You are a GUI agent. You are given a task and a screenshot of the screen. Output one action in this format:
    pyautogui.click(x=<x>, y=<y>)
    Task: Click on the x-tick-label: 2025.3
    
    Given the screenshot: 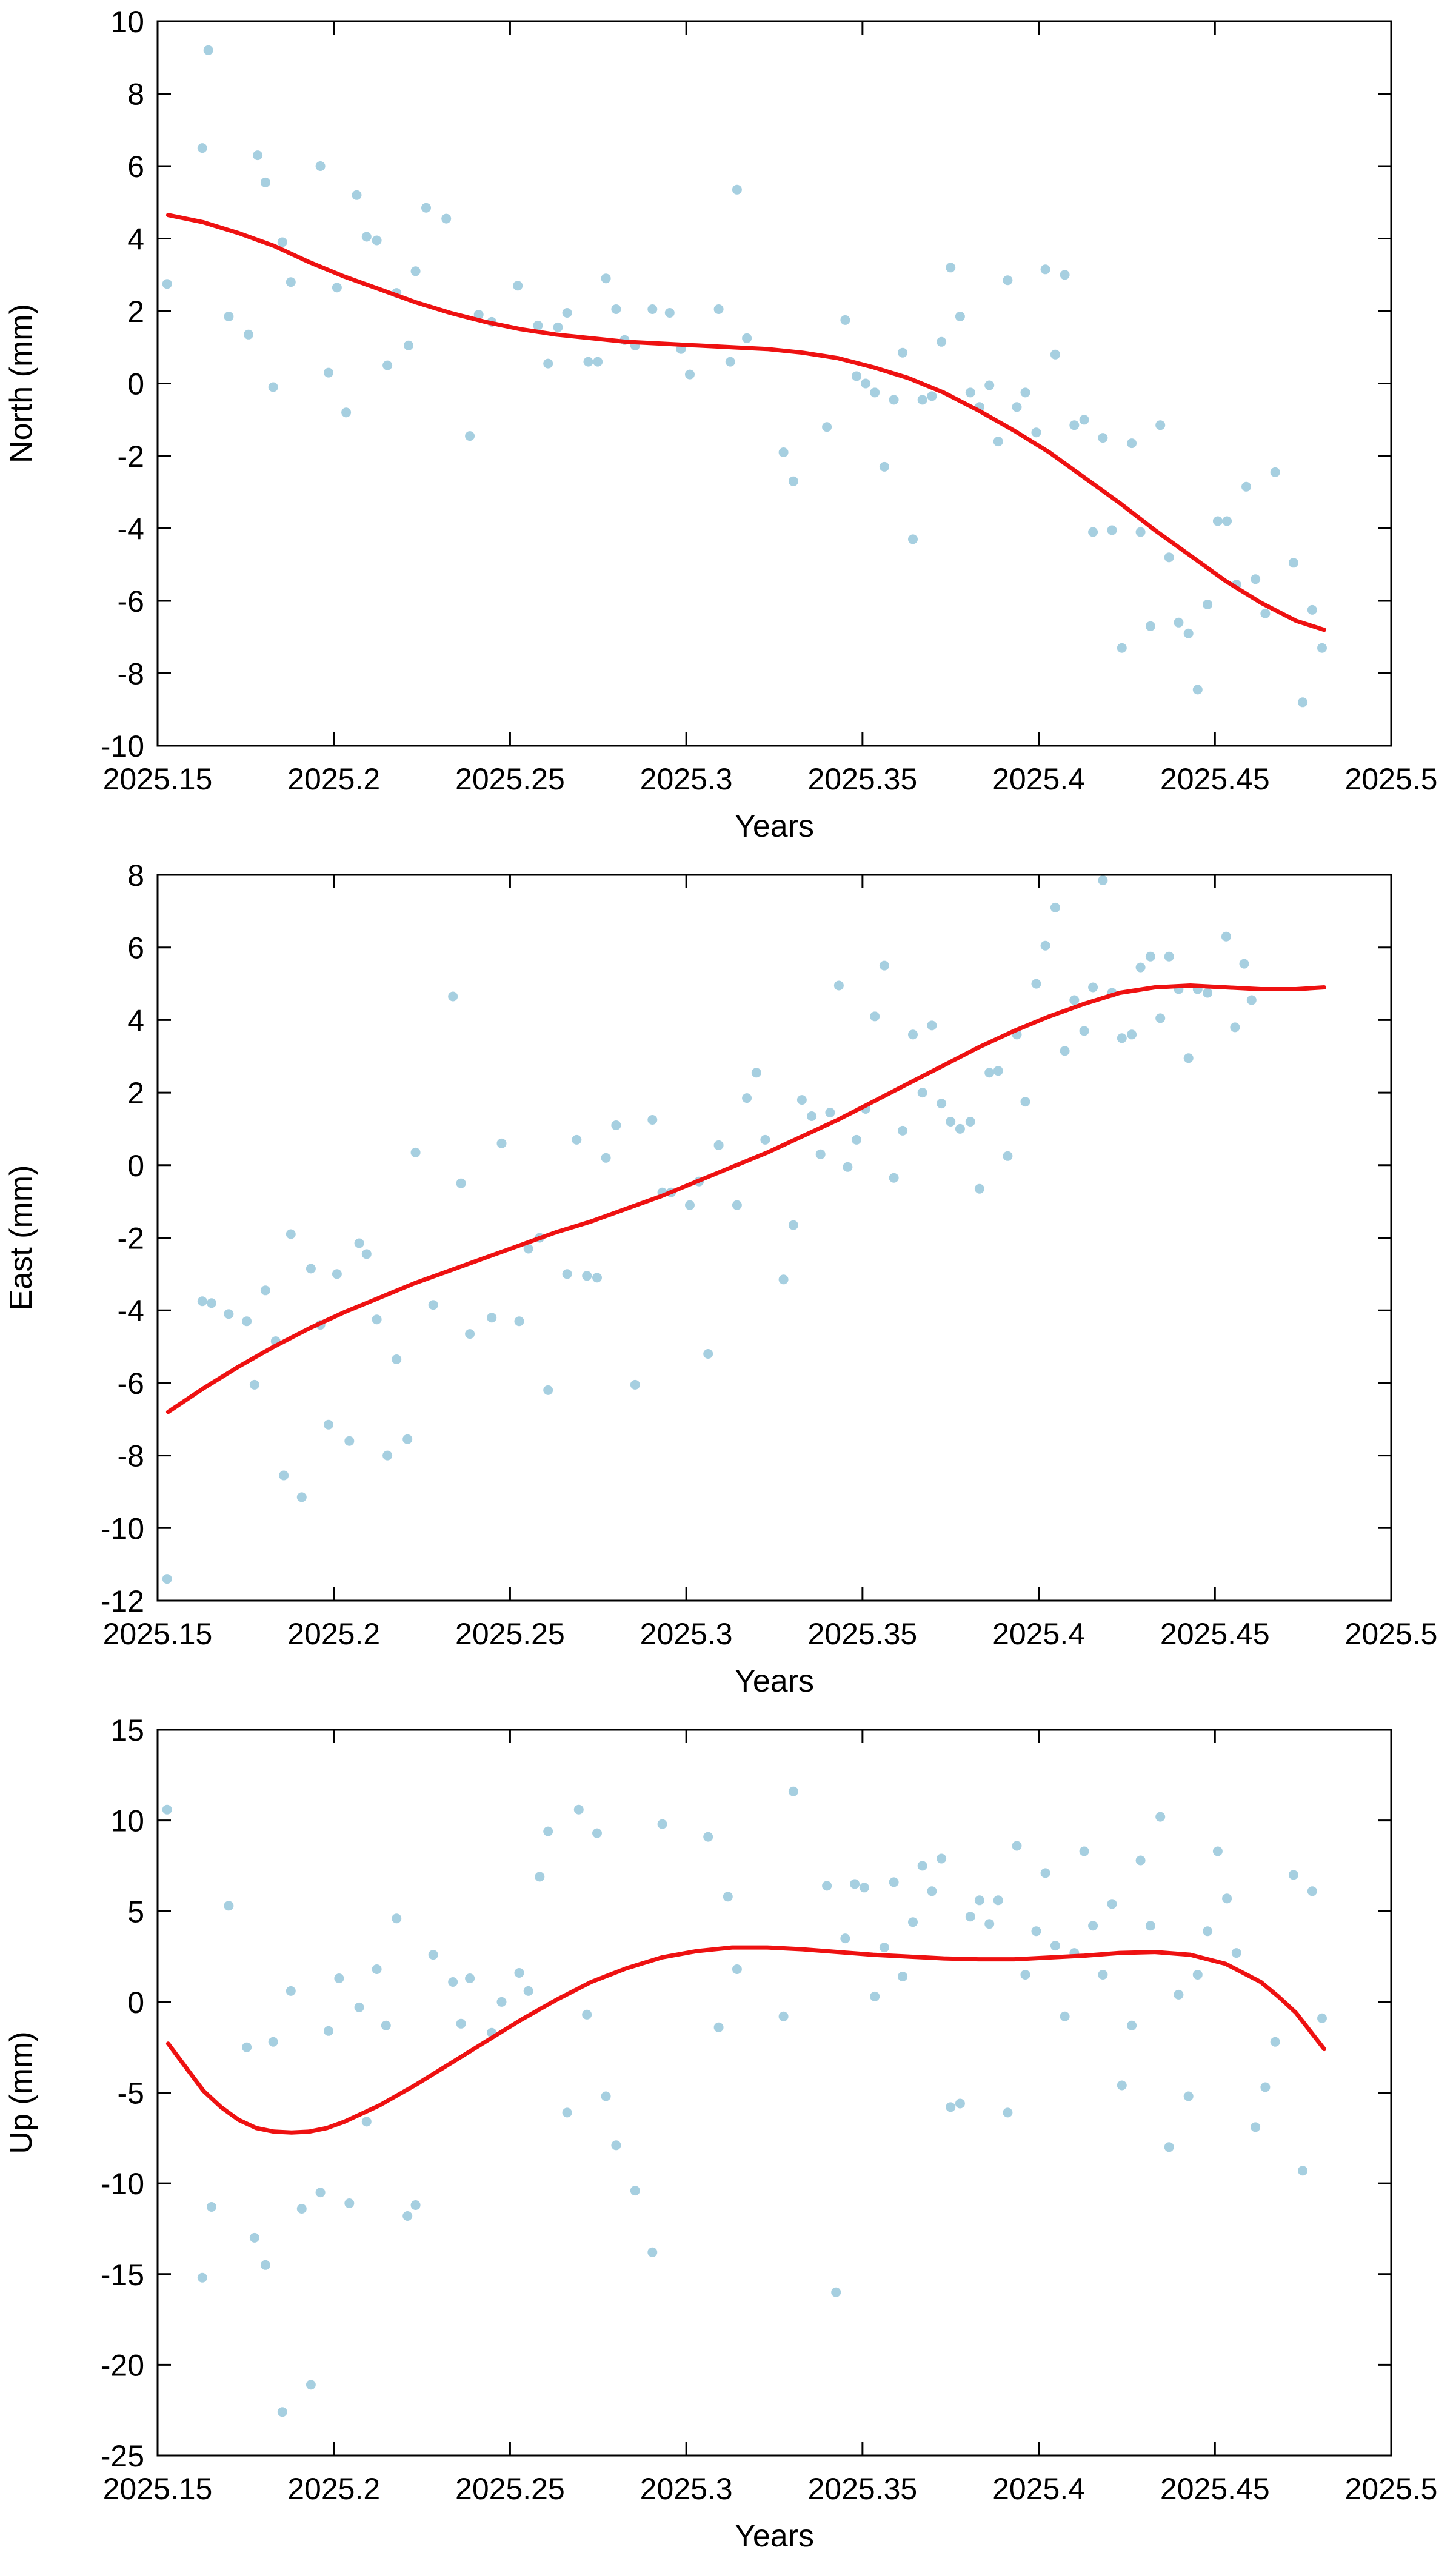 What is the action you would take?
    pyautogui.click(x=686, y=1634)
    